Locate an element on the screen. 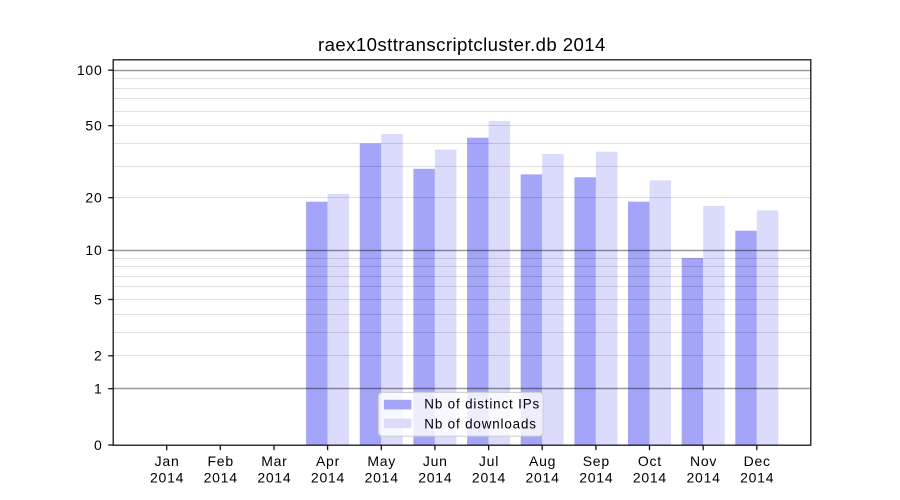  svg-text: Sep is located at coordinates (596, 461).